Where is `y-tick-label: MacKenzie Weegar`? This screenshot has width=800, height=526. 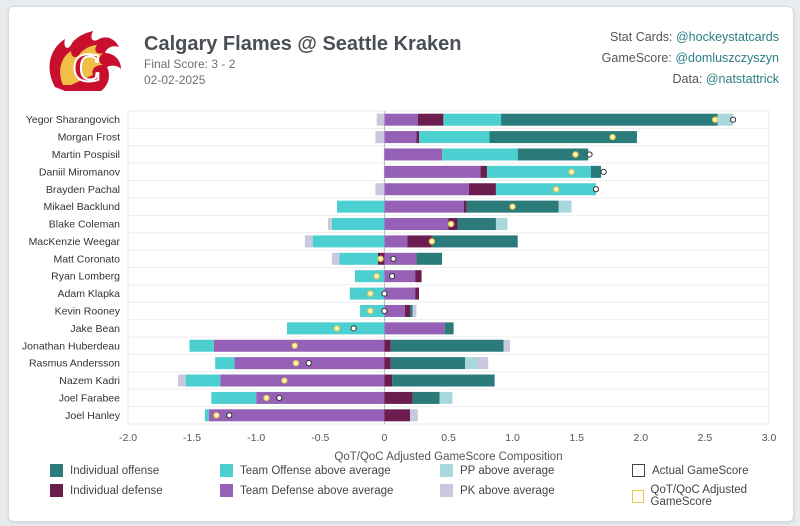 y-tick-label: MacKenzie Weegar is located at coordinates (75, 242).